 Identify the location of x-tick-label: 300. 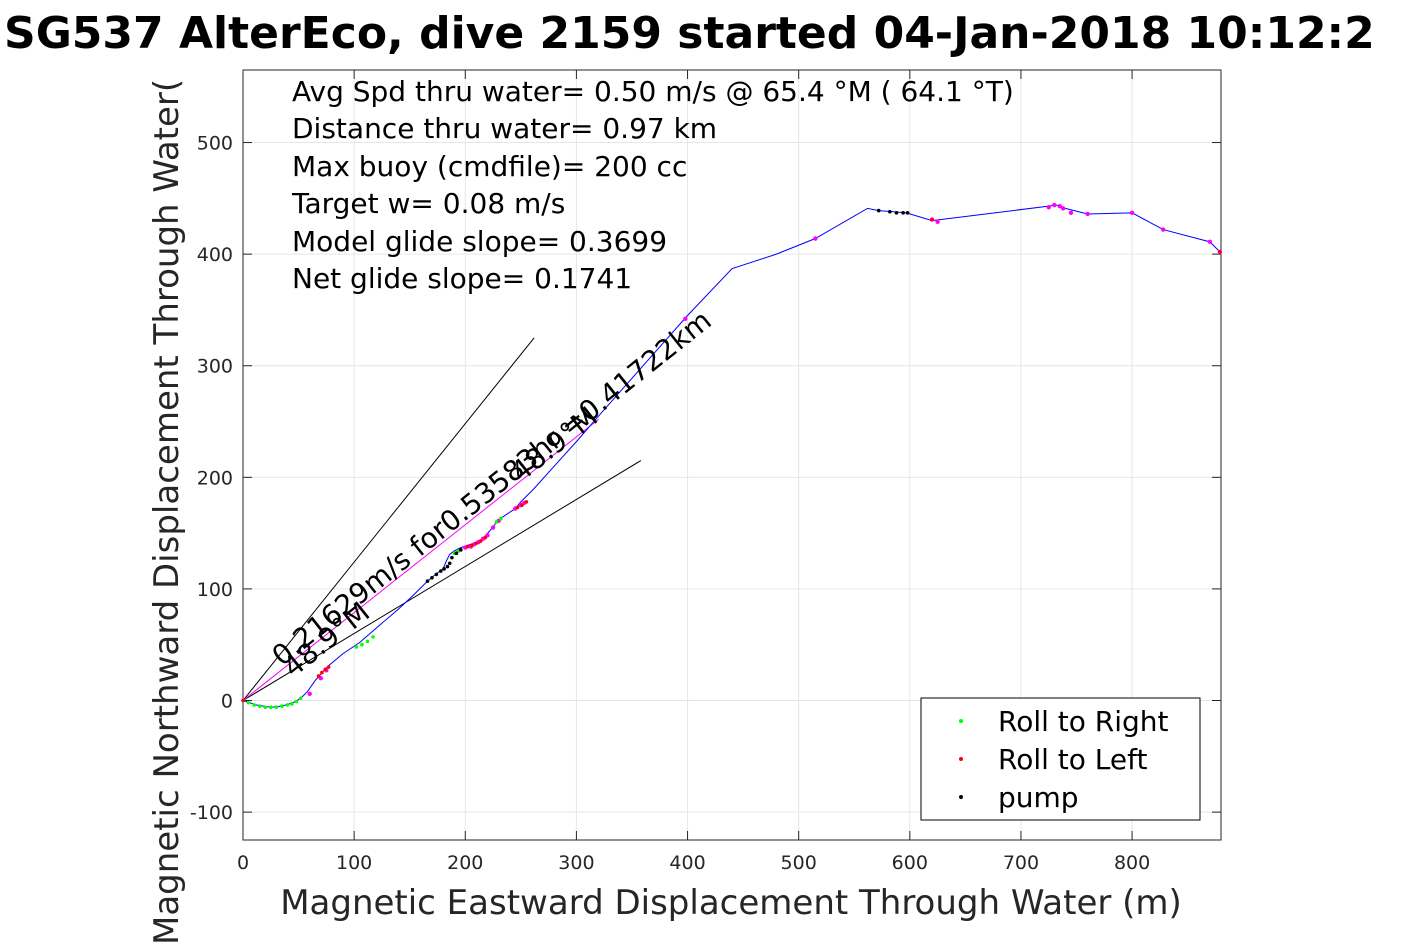
(576, 863).